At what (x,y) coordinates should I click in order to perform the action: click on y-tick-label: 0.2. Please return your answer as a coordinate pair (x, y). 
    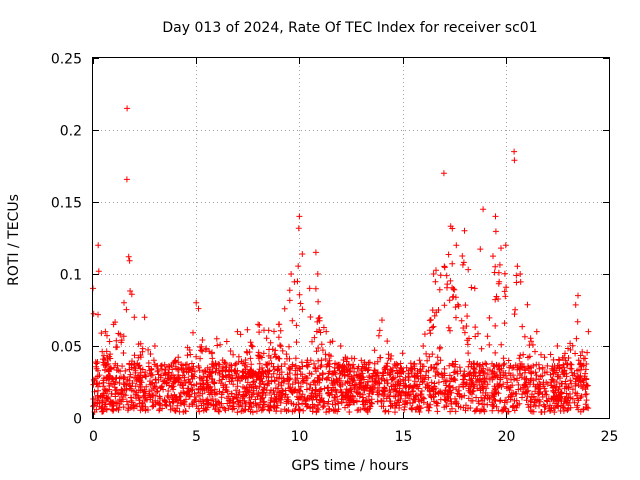
    Looking at the image, I should click on (71, 132).